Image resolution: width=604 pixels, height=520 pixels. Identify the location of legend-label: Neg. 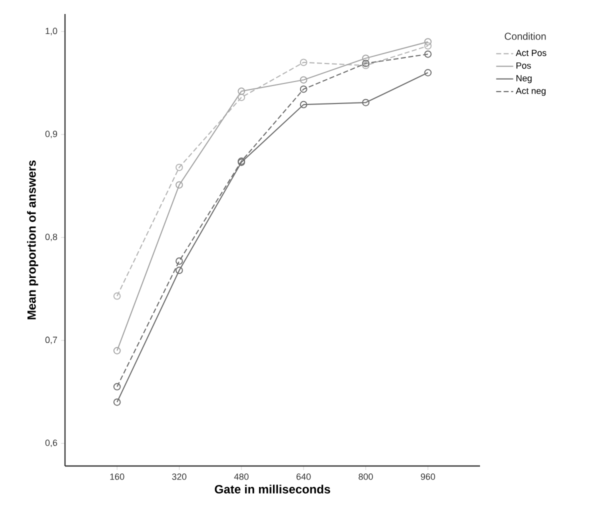
(524, 79).